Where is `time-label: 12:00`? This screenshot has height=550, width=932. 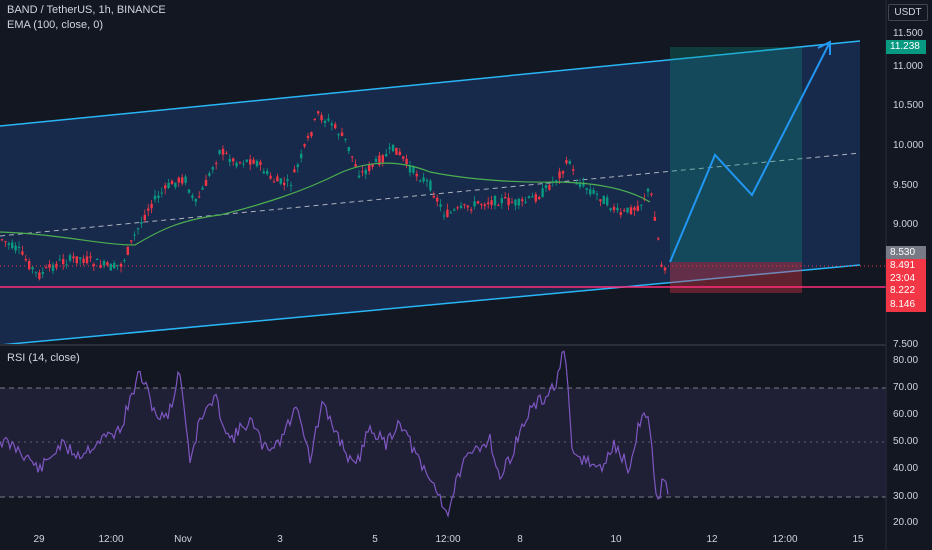 time-label: 12:00 is located at coordinates (785, 539).